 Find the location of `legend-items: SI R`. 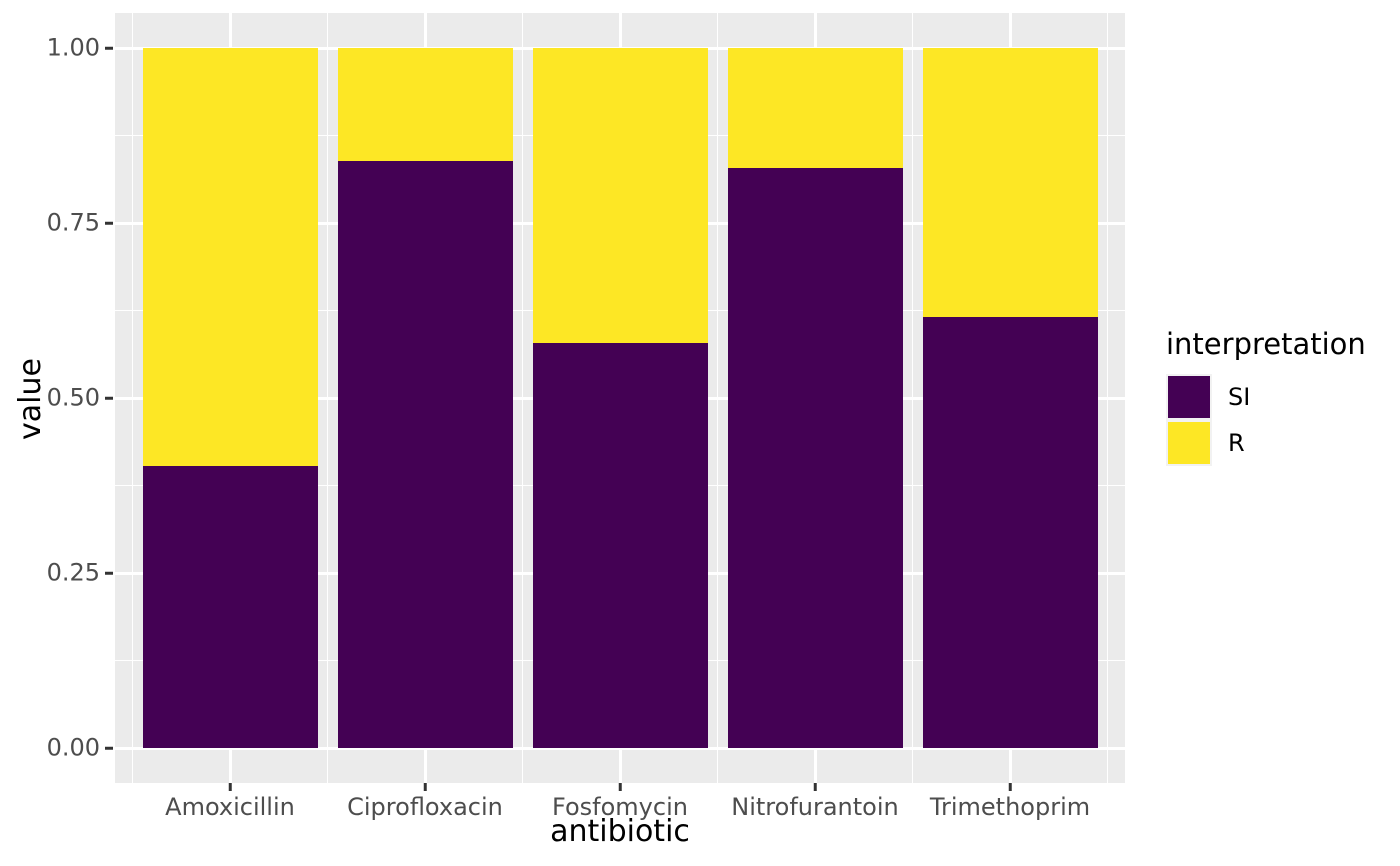

legend-items: SI R is located at coordinates (1266, 420).